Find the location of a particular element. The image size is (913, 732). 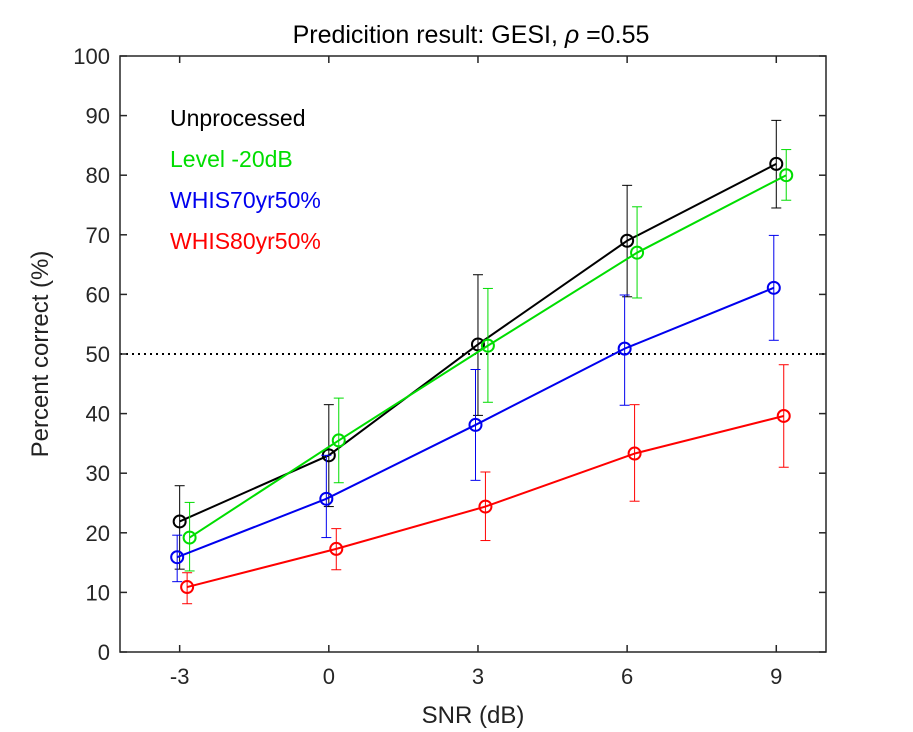

y-tick-label: 80 is located at coordinates (98, 175).